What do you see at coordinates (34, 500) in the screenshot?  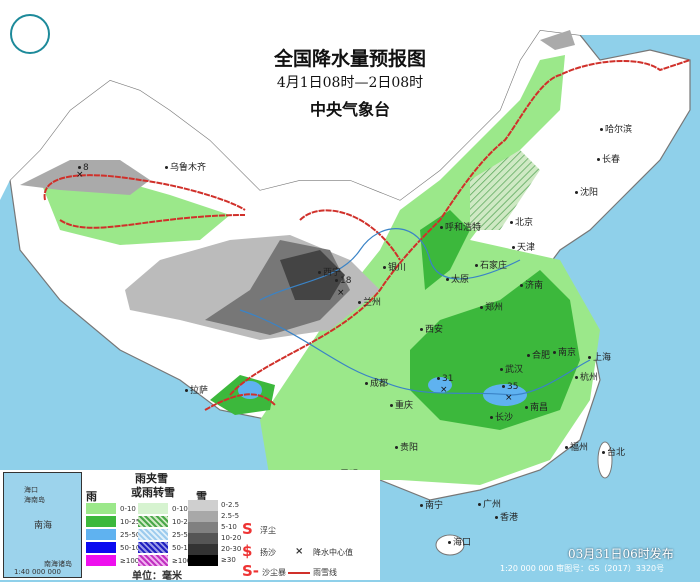 I see `inset-island: 海南岛` at bounding box center [34, 500].